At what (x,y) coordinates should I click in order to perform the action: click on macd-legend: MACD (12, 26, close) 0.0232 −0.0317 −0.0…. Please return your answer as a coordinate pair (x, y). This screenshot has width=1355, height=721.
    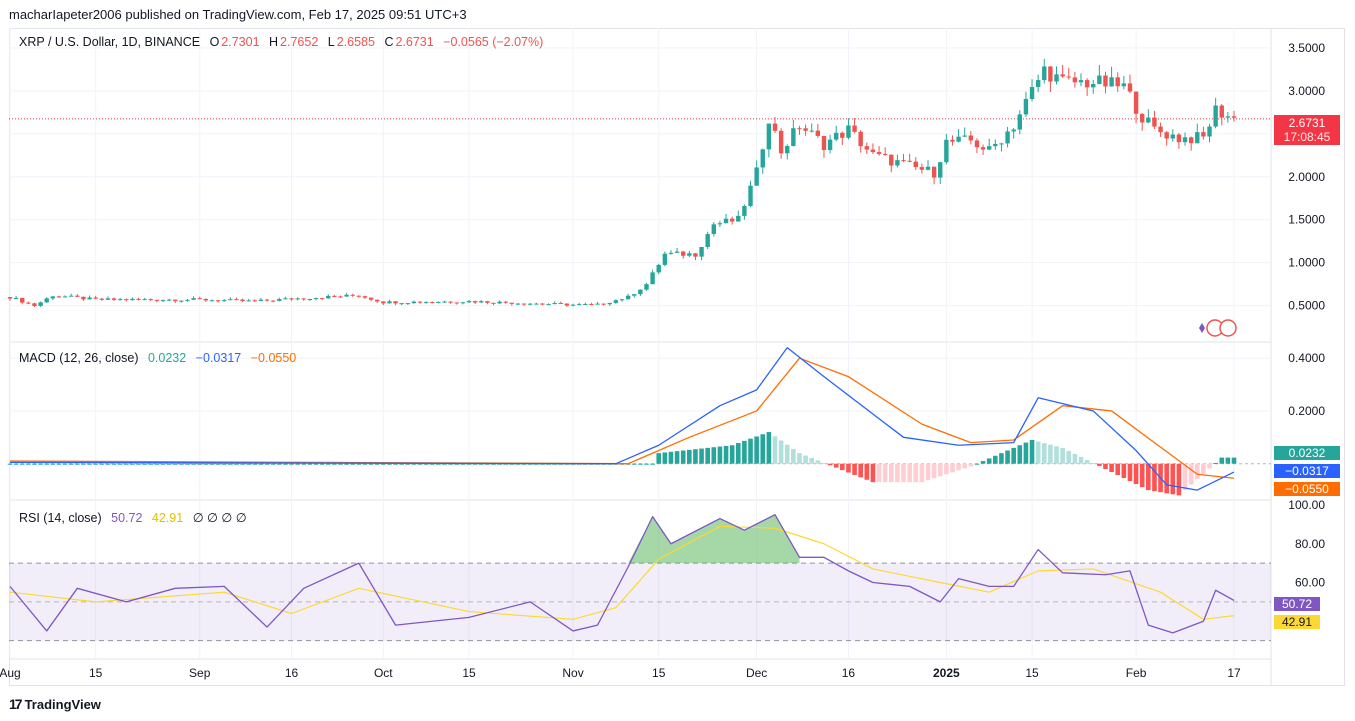
    Looking at the image, I should click on (158, 358).